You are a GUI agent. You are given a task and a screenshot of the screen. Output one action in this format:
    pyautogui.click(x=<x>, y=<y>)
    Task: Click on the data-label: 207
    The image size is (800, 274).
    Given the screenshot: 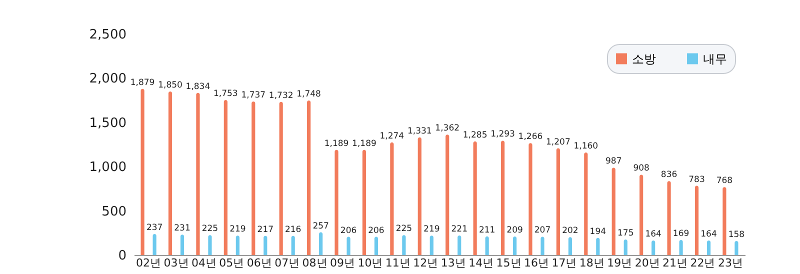 What is the action you would take?
    pyautogui.click(x=542, y=231)
    